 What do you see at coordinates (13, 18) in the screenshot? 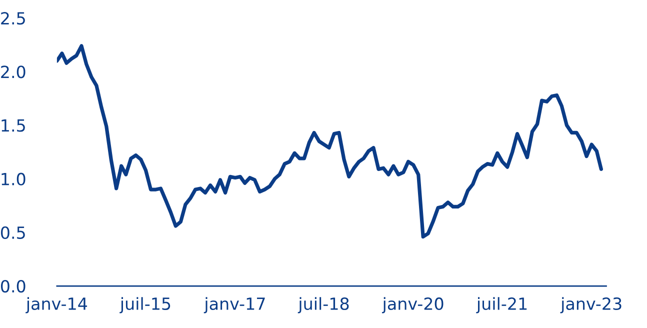
I see `y-tick-label: 2.5` at bounding box center [13, 18].